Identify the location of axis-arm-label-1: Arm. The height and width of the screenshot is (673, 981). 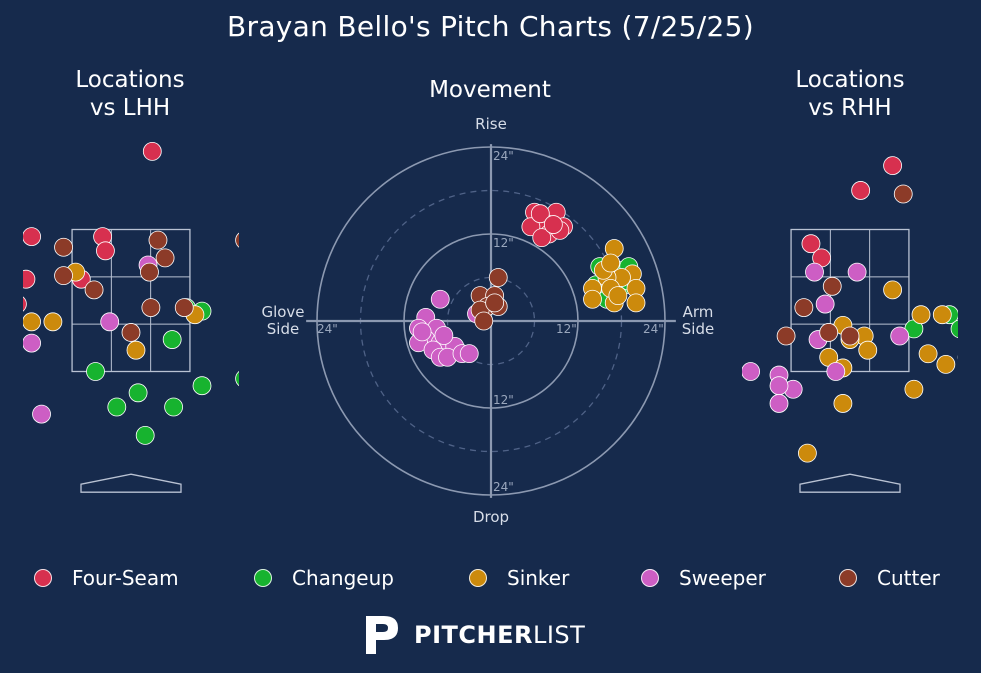
(698, 312).